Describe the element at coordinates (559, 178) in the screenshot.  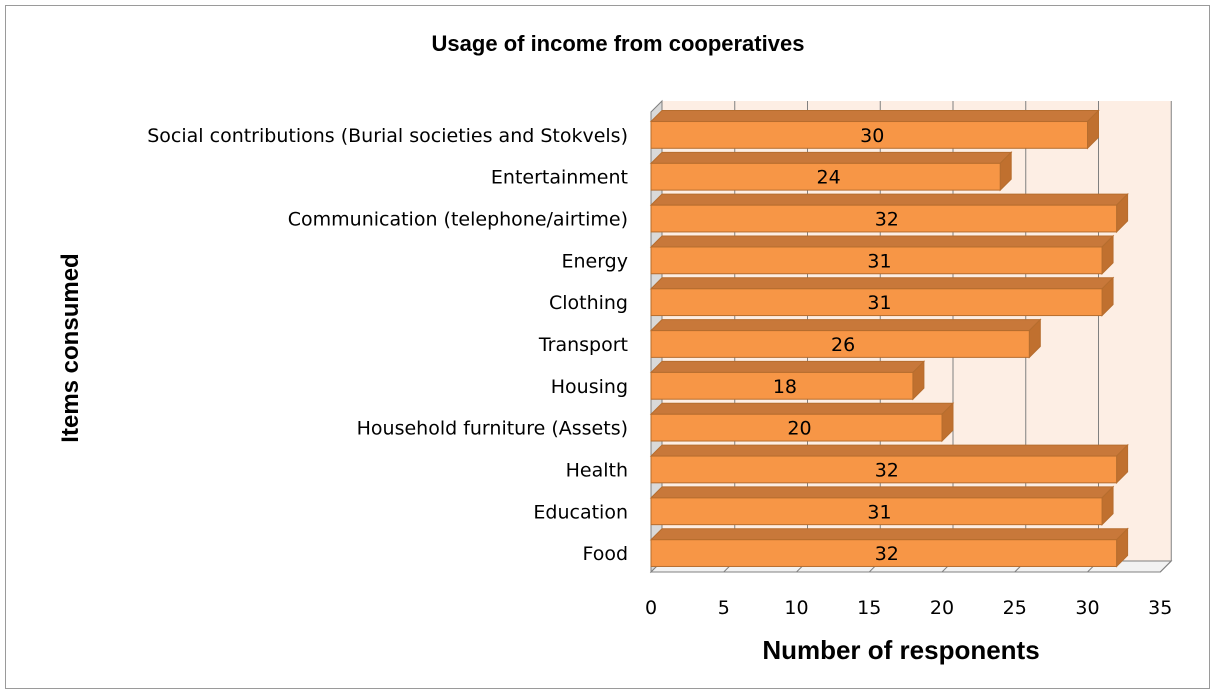
I see `category-label: Entertainment` at that location.